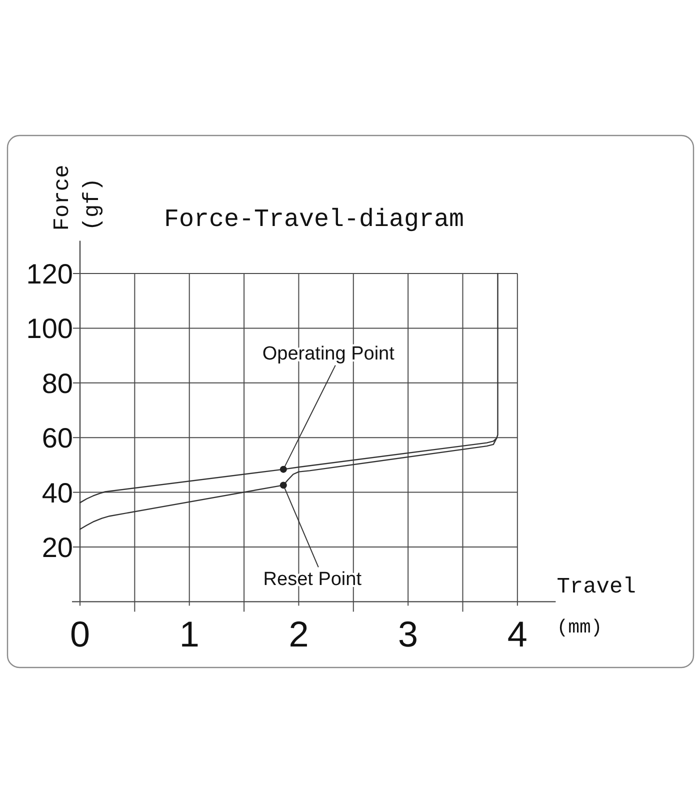  What do you see at coordinates (57, 438) in the screenshot?
I see `y-tick-label: 60` at bounding box center [57, 438].